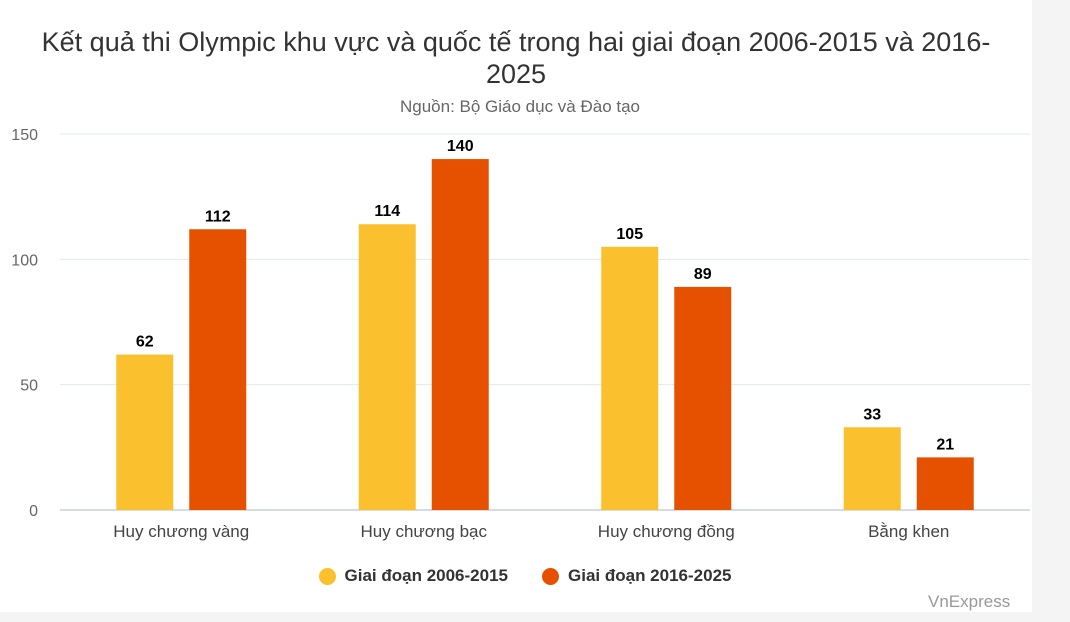 The width and height of the screenshot is (1070, 622). What do you see at coordinates (29, 386) in the screenshot?
I see `y-tick-label: 50` at bounding box center [29, 386].